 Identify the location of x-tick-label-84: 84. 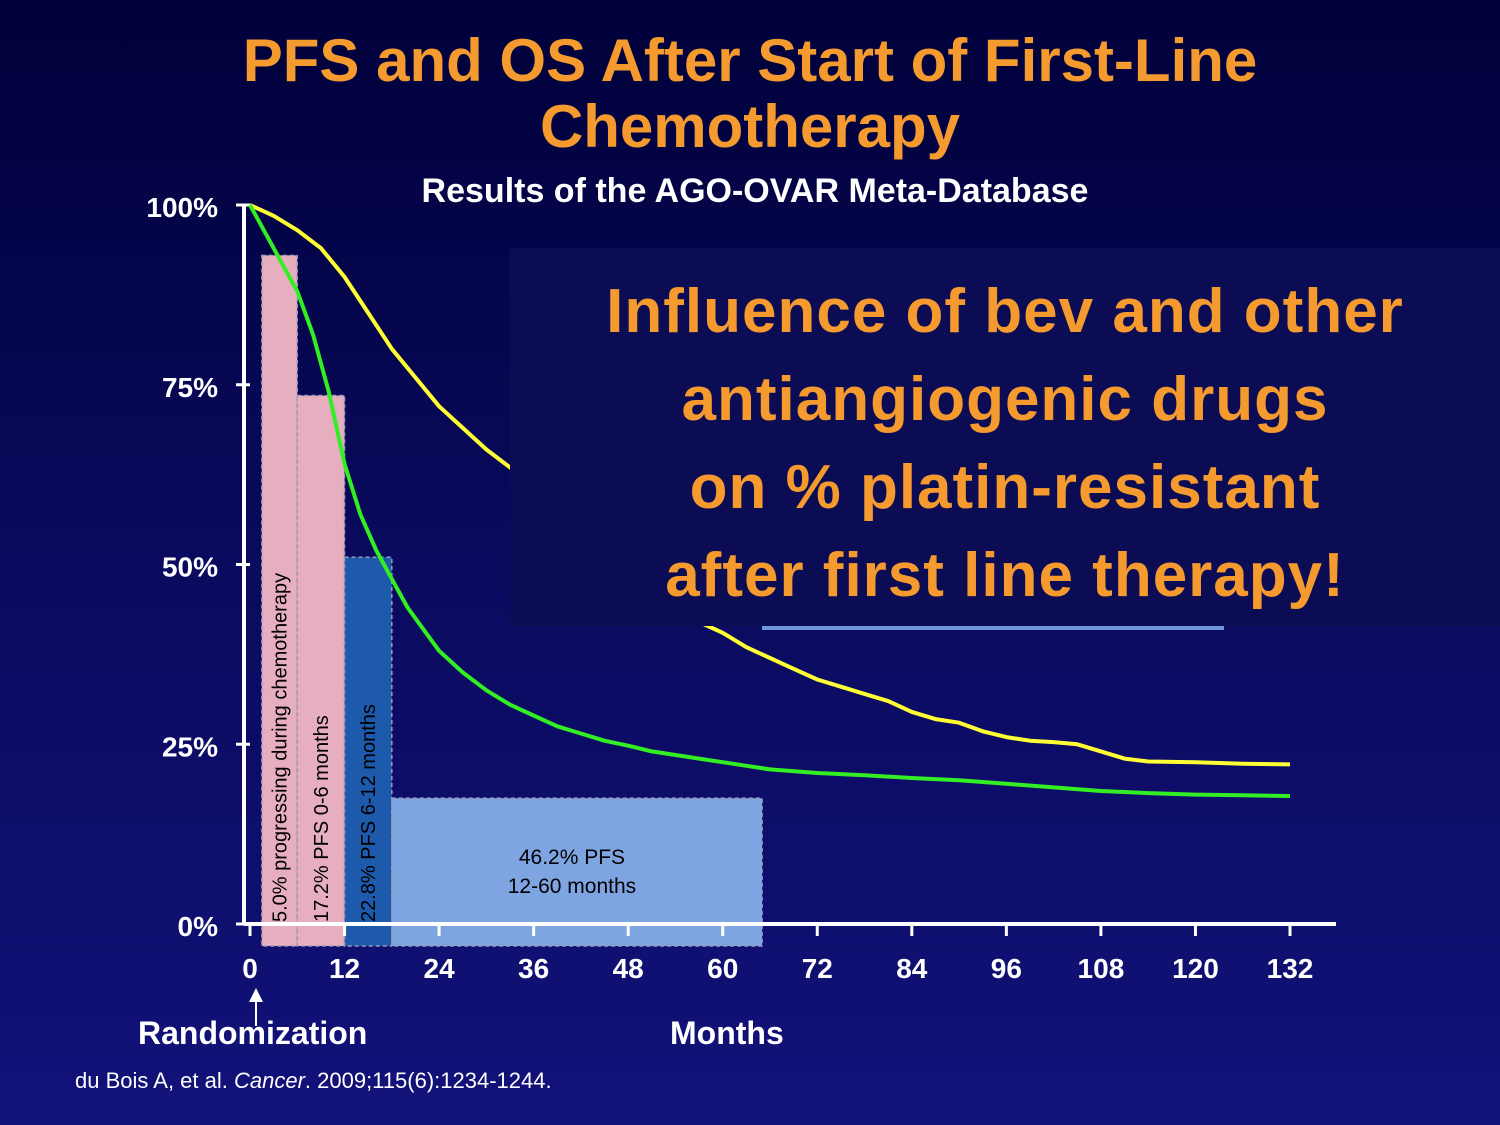
(912, 968).